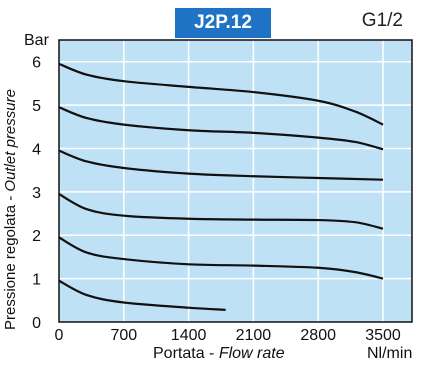 The height and width of the screenshot is (367, 421). Describe the element at coordinates (189, 335) in the screenshot. I see `x-tick-label: 1400` at that location.